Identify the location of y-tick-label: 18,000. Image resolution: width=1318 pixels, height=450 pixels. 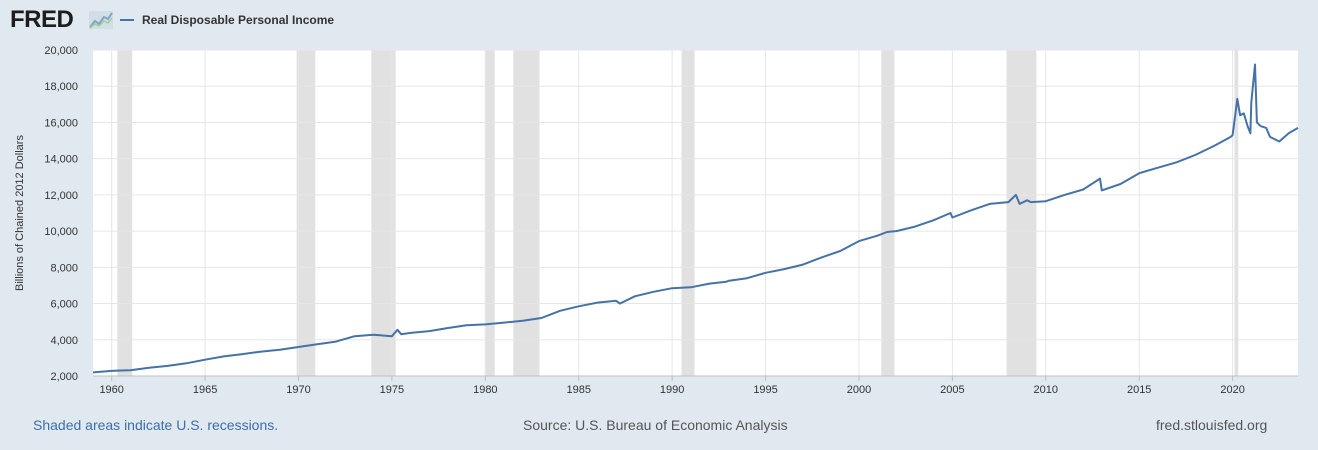
(61, 87).